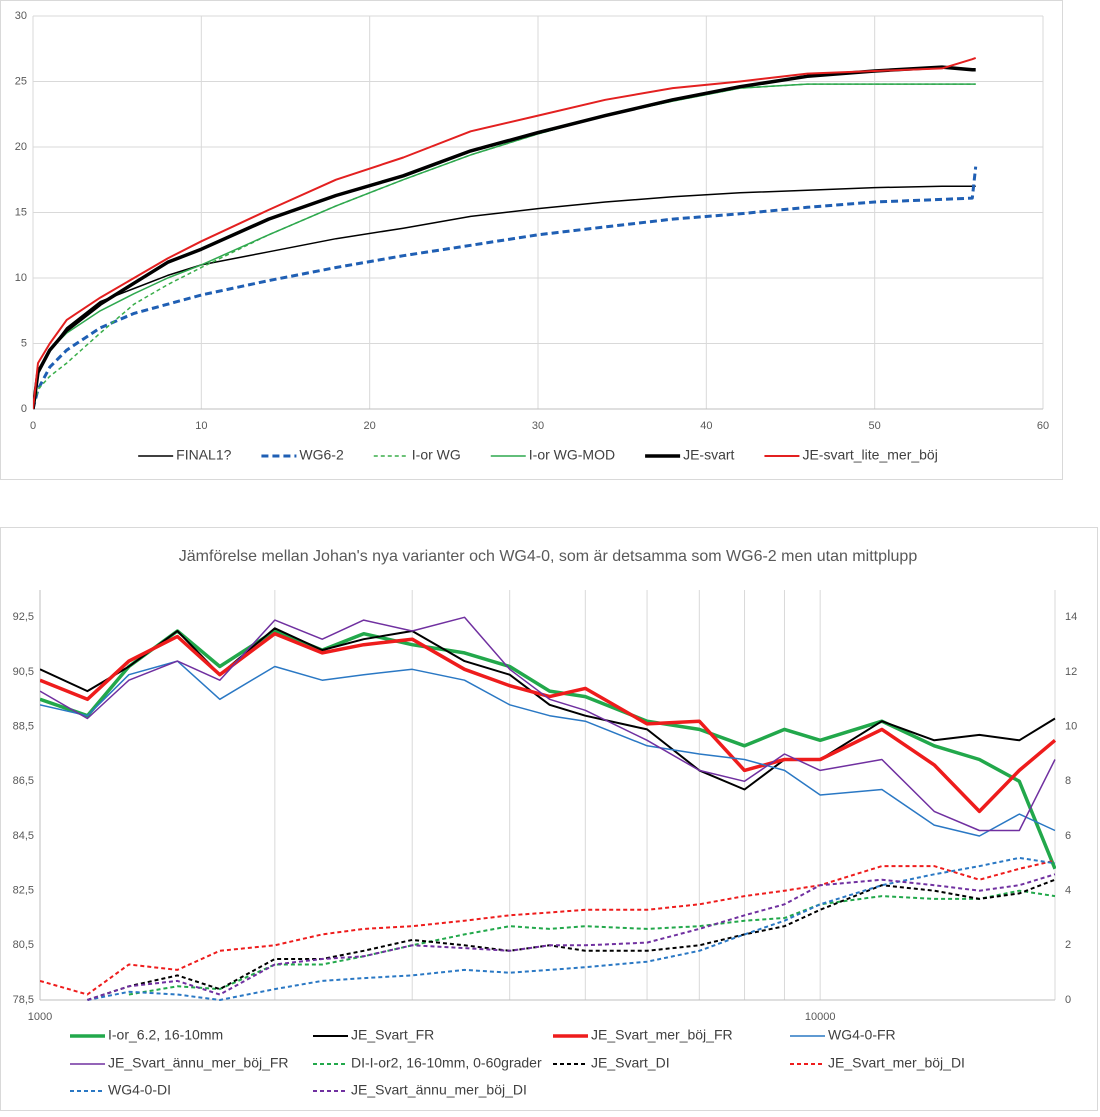  What do you see at coordinates (23, 727) in the screenshot?
I see `y-tick-label: 88,5` at bounding box center [23, 727].